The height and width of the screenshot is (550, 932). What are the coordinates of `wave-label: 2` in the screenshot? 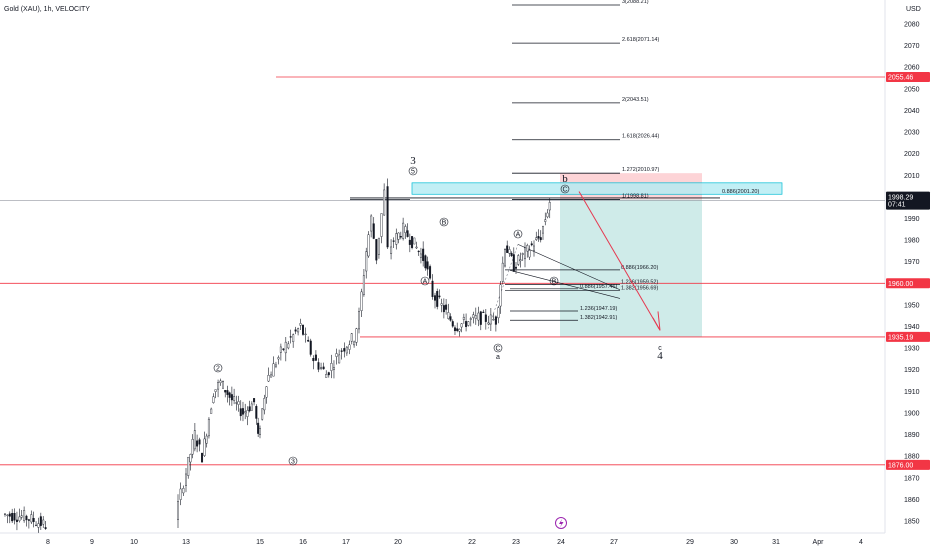 It's located at (218, 368).